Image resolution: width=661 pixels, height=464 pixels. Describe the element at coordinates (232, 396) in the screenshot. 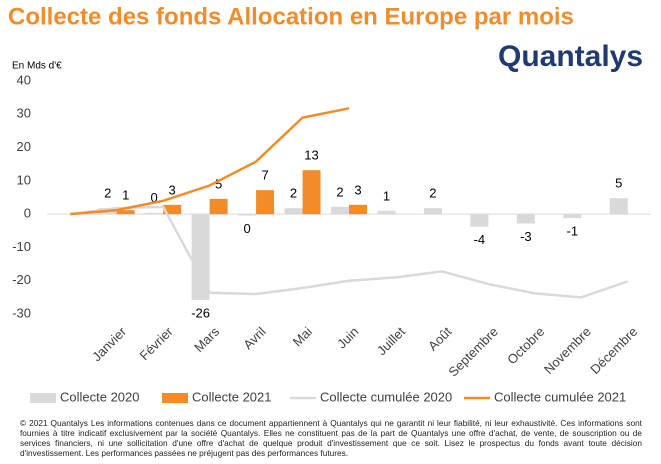

I see `legend-label: Collecte 2021` at that location.